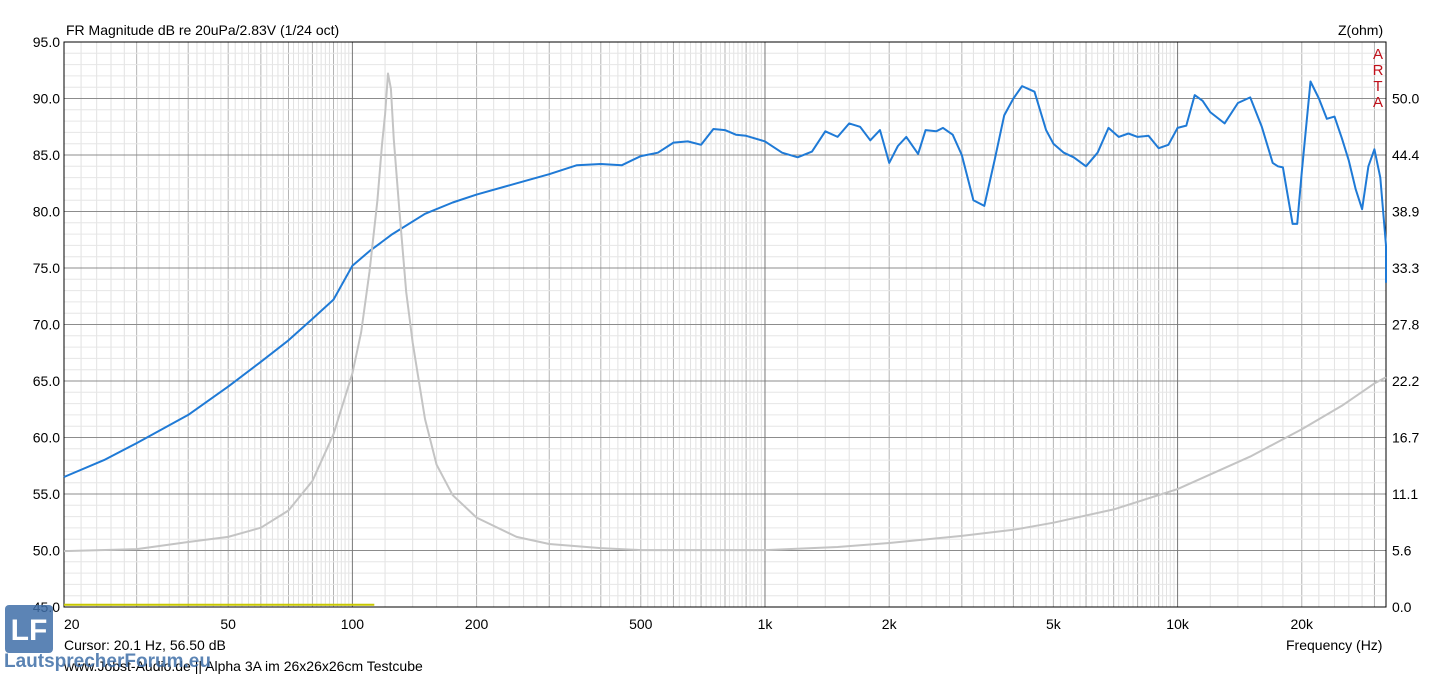 Image resolution: width=1451 pixels, height=679 pixels. Describe the element at coordinates (1378, 86) in the screenshot. I see `arta-letter-t: T` at that location.